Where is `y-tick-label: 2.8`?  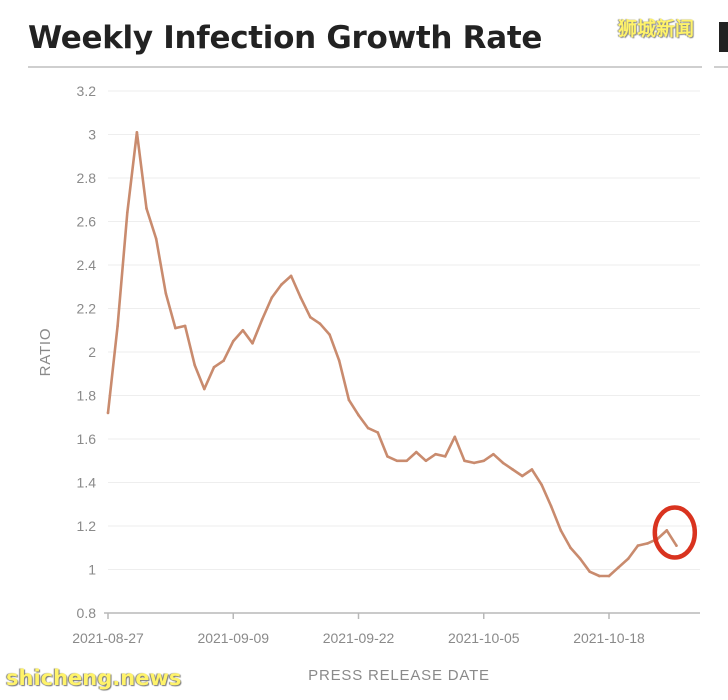
y-tick-label: 2.8 is located at coordinates (87, 178).